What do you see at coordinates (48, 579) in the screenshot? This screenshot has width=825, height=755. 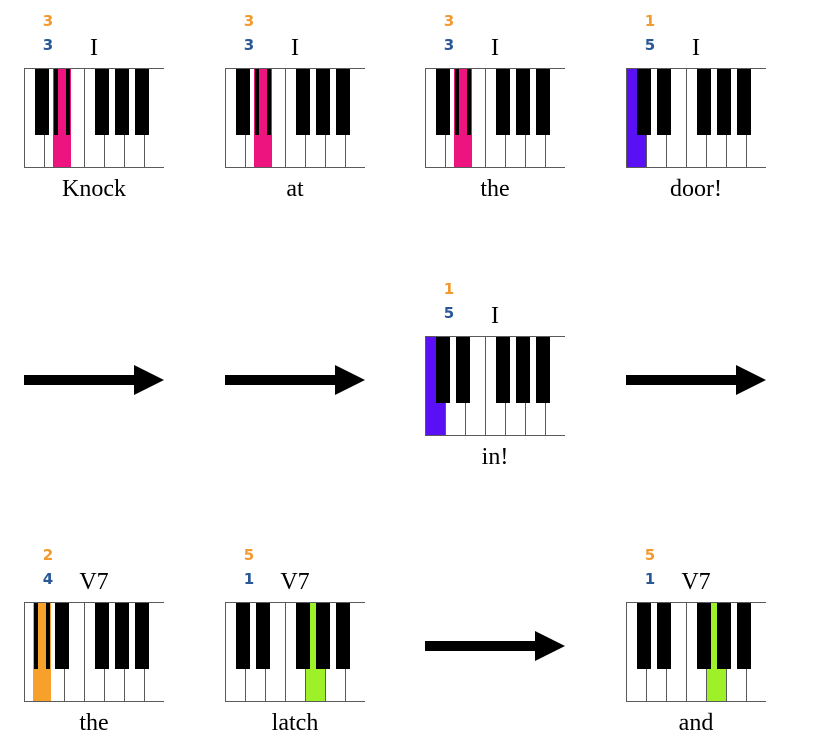 I see `left-hand-finger-number: 4` at bounding box center [48, 579].